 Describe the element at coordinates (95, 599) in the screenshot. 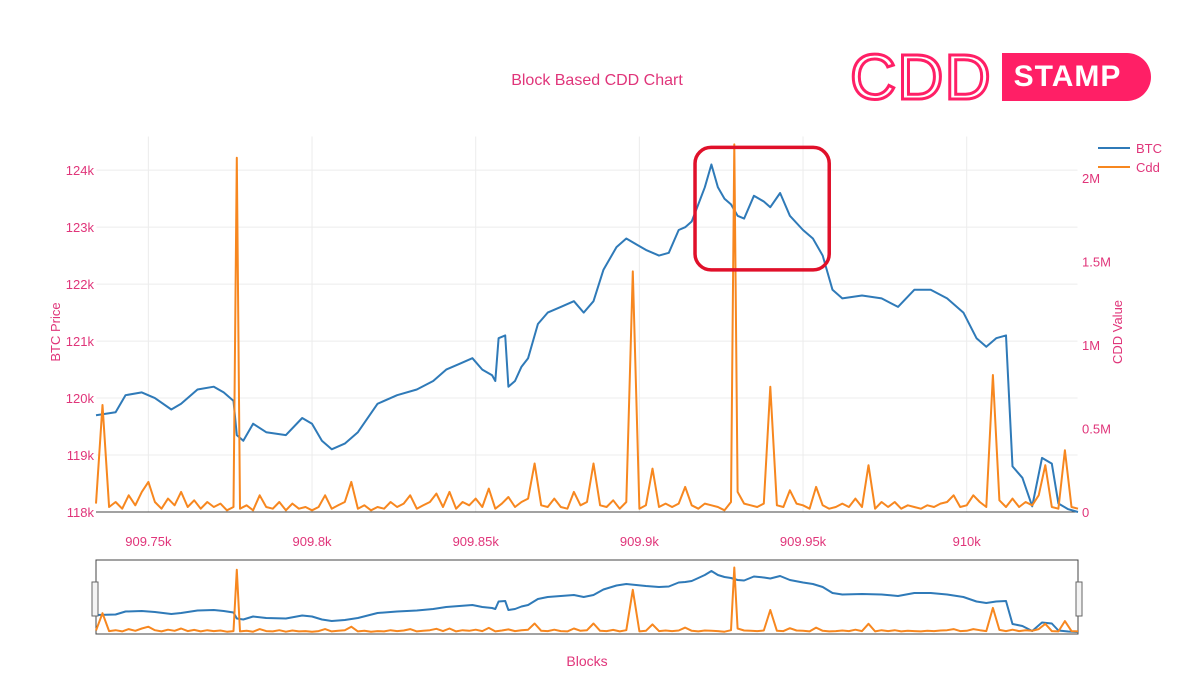

I see `range-slider-left-handle` at that location.